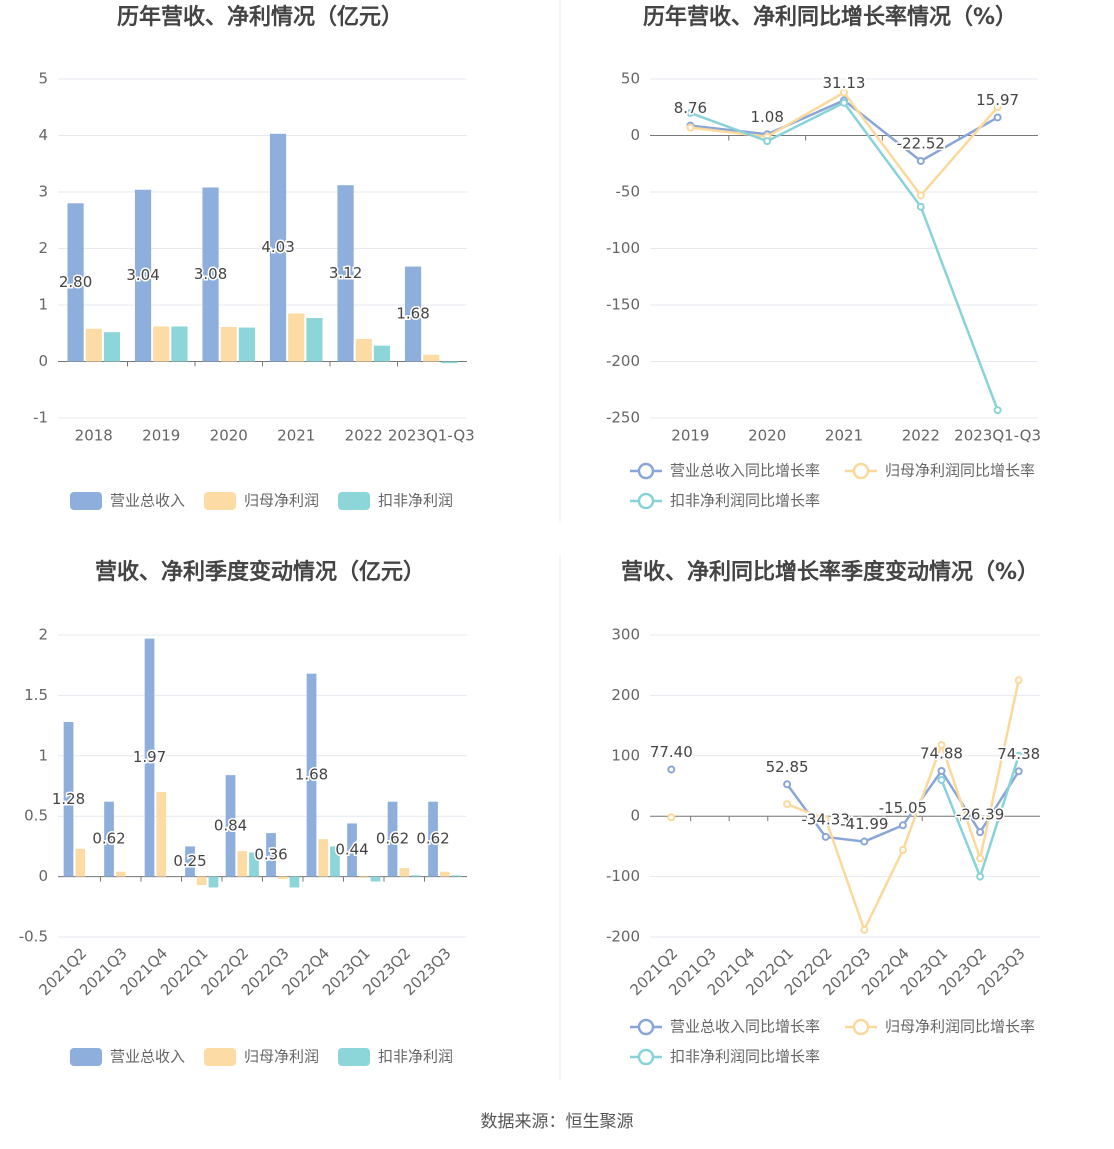 Image resolution: width=1114 pixels, height=1149 pixels. I want to click on data-label: 0.36, so click(270, 854).